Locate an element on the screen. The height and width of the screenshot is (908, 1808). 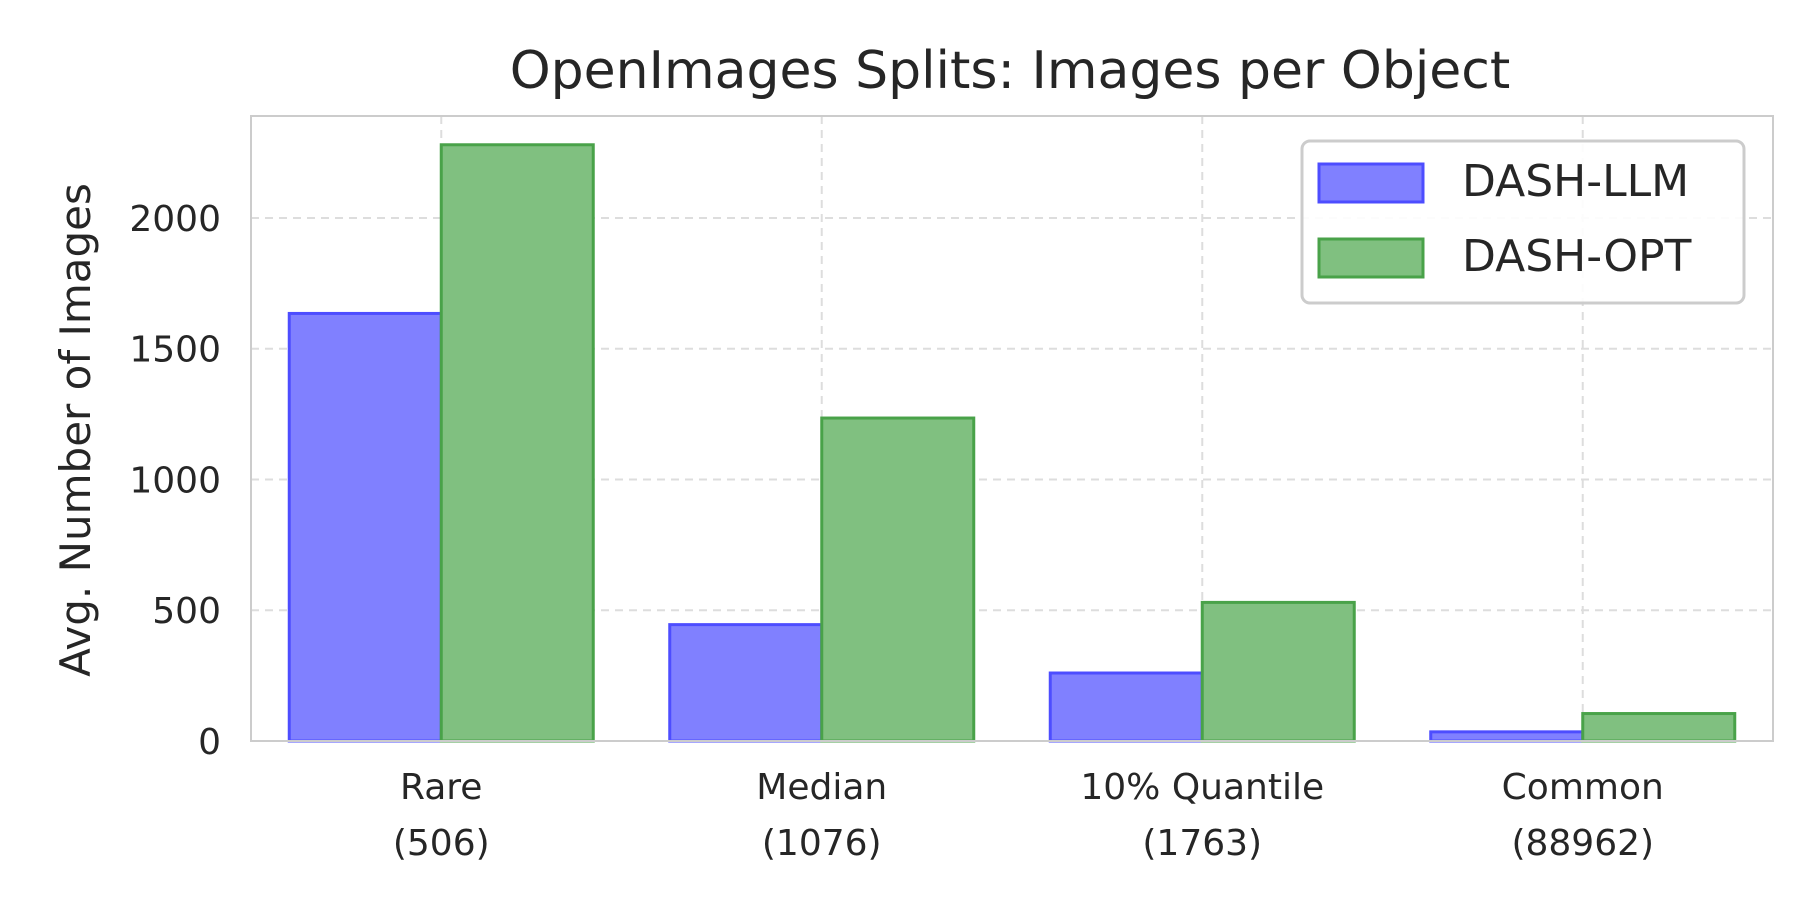
chart-title: OpenImages Splits: Images per Object is located at coordinates (1010, 71).